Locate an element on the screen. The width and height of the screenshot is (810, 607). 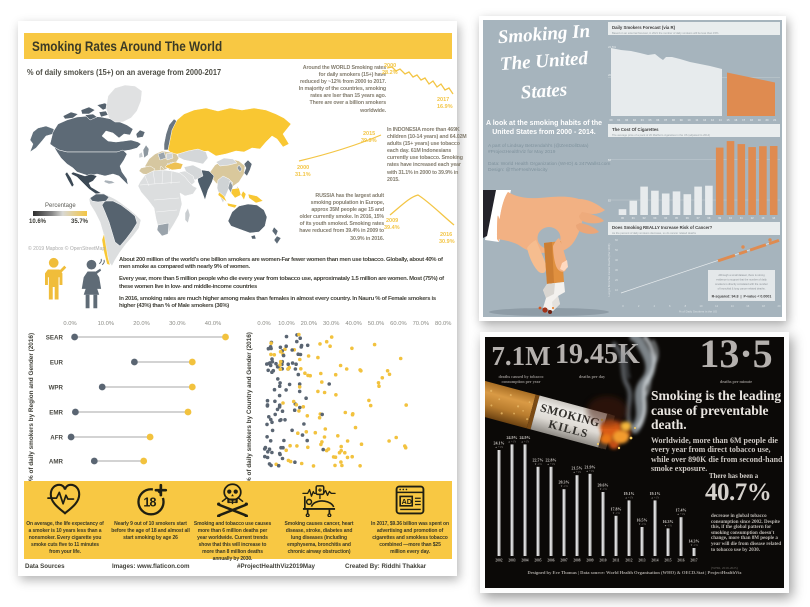
svg-text: 2017 is located at coordinates (443, 100).